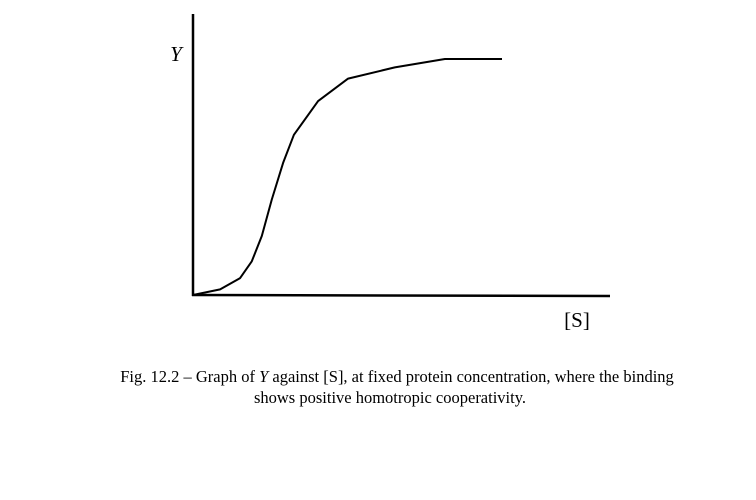 This screenshot has width=756, height=500. What do you see at coordinates (177, 54) in the screenshot?
I see `y-axis-label: Y` at bounding box center [177, 54].